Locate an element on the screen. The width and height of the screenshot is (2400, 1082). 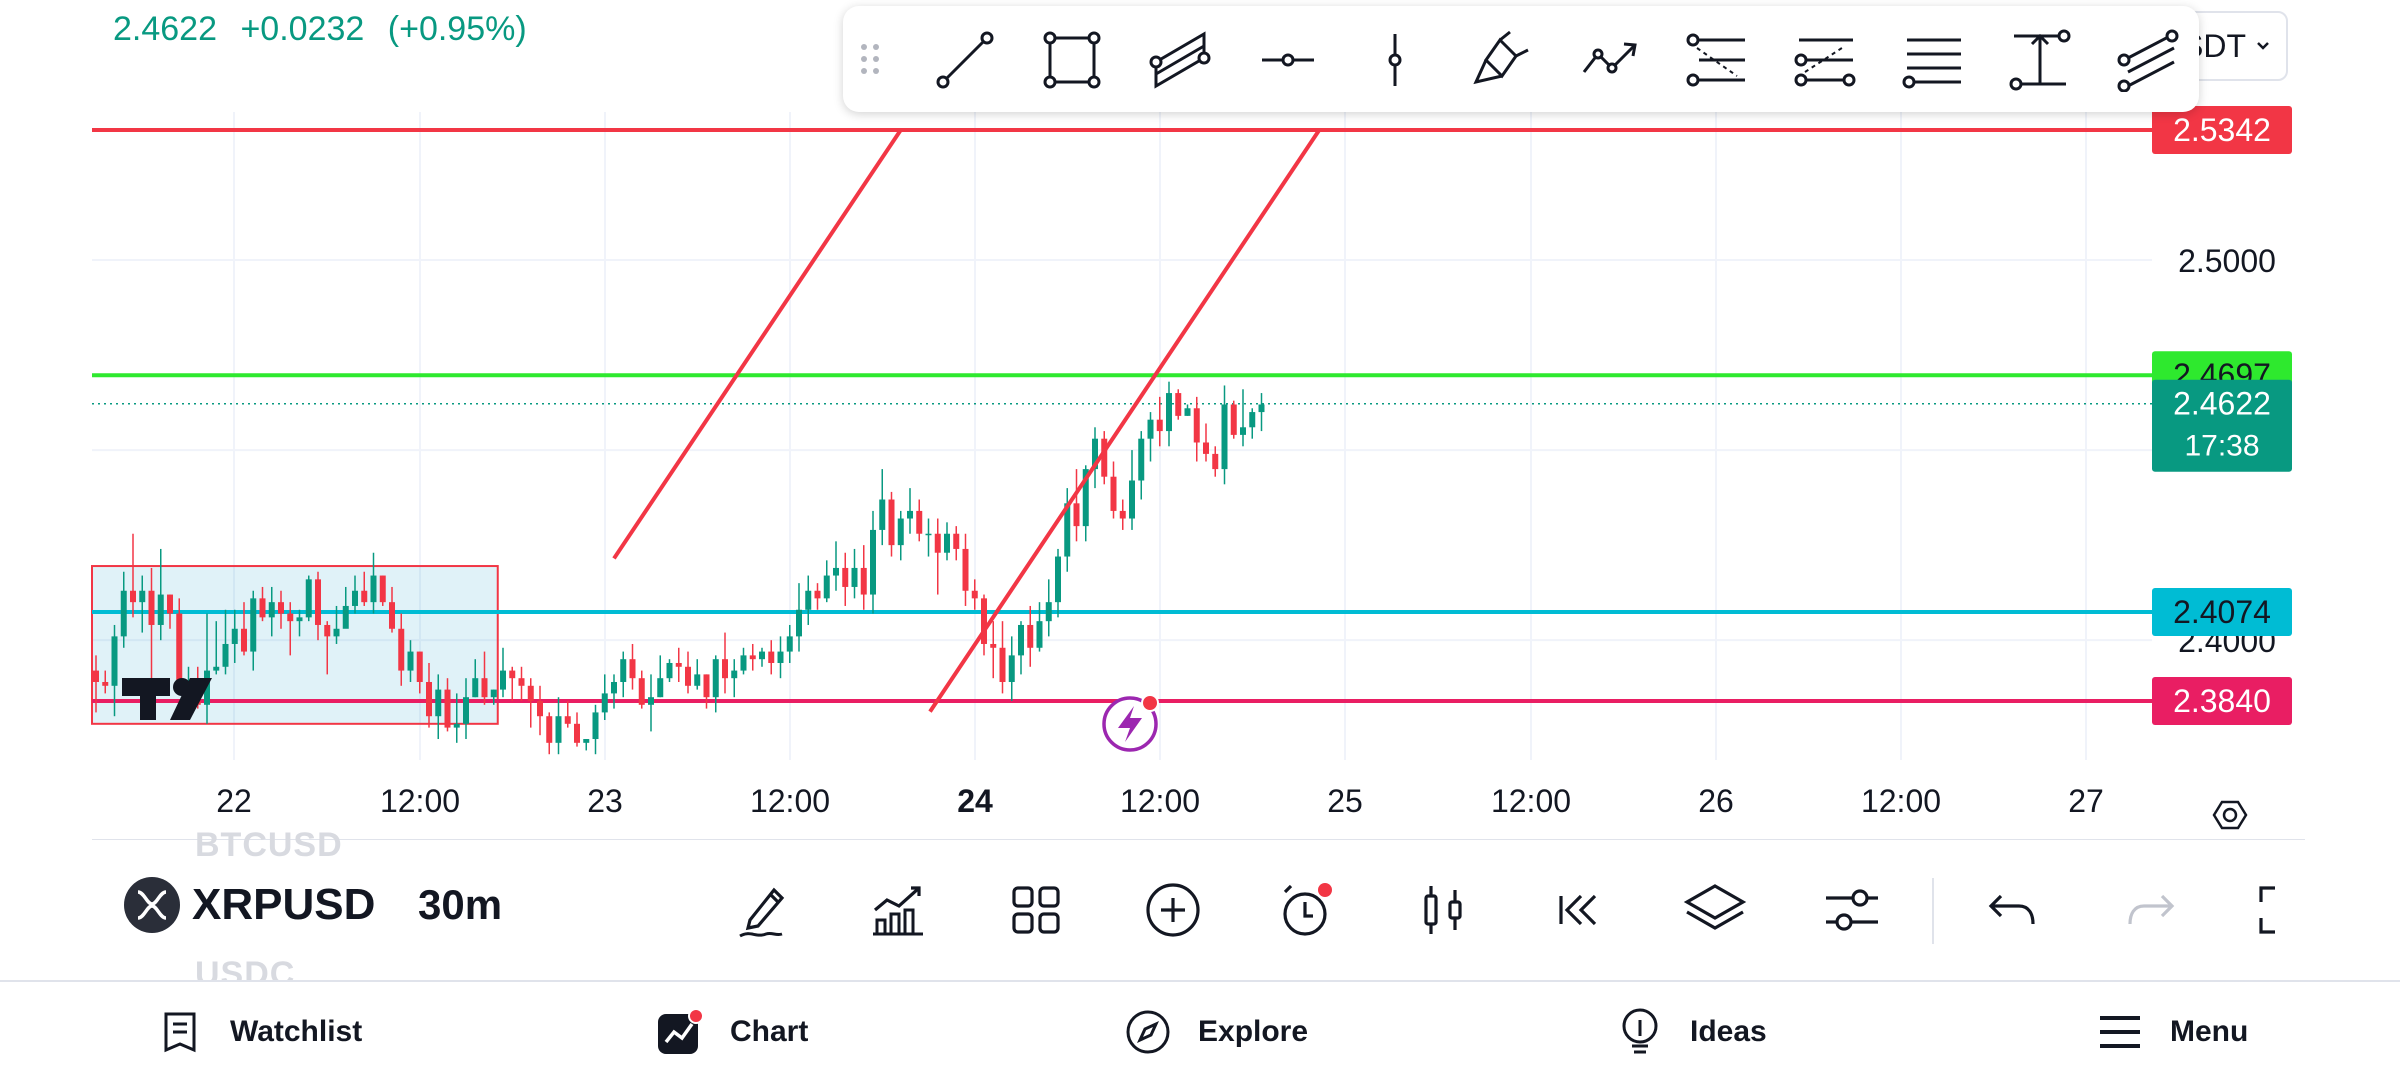
price-badge: 2.4074 is located at coordinates (2222, 612).